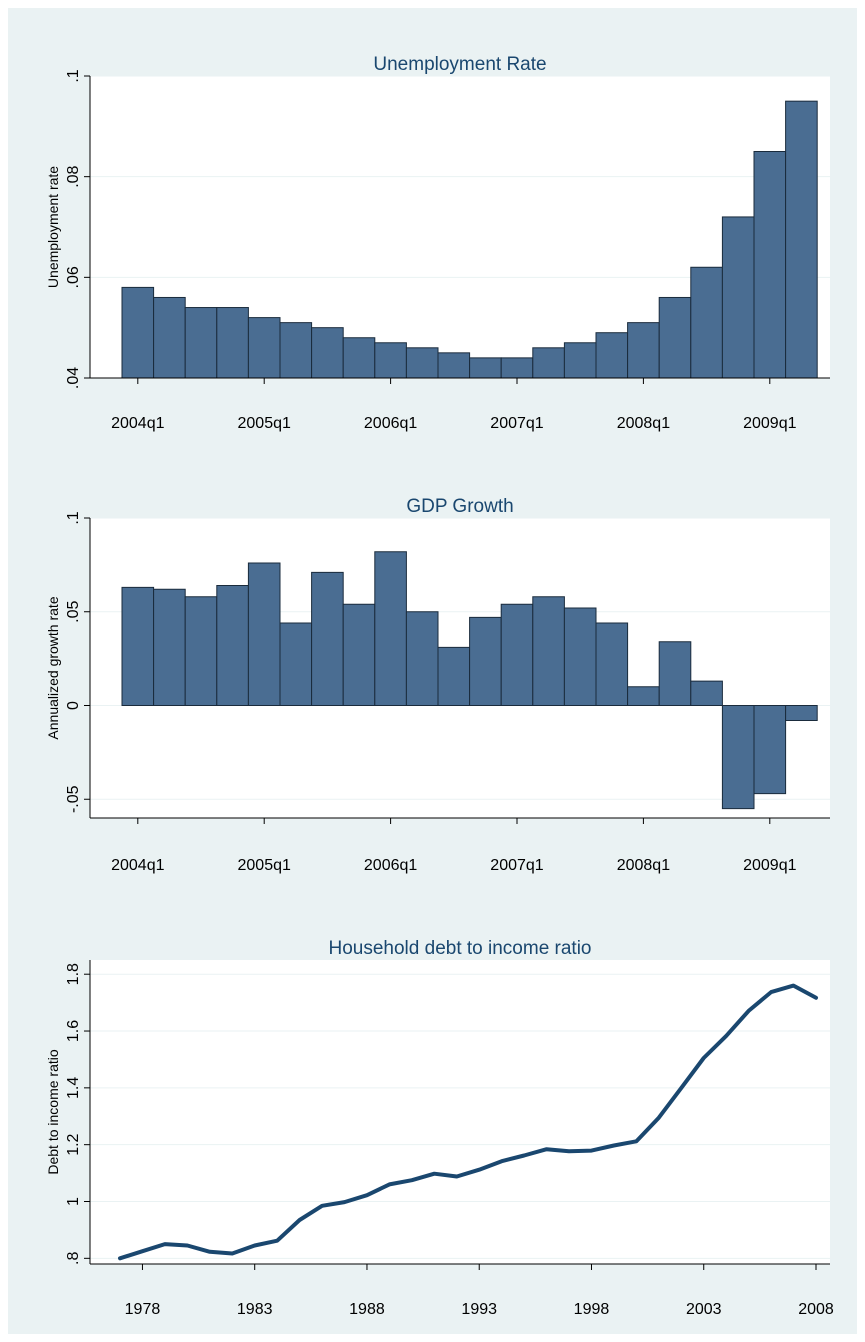 The image size is (865, 1342). What do you see at coordinates (255, 1309) in the screenshot?
I see `x-tick-label: 1983` at bounding box center [255, 1309].